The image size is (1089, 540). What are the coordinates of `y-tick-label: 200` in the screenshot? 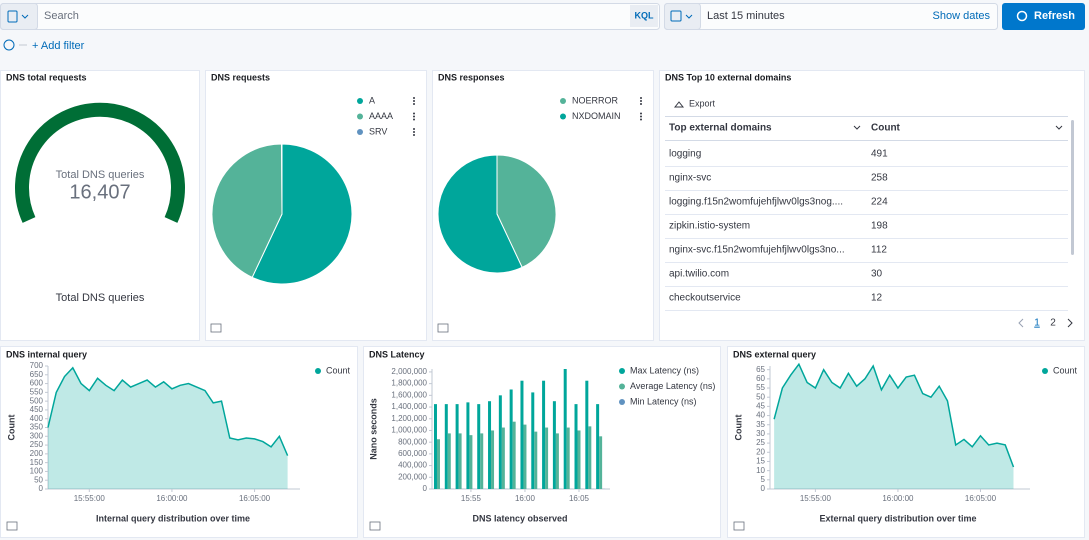 It's located at (37, 453).